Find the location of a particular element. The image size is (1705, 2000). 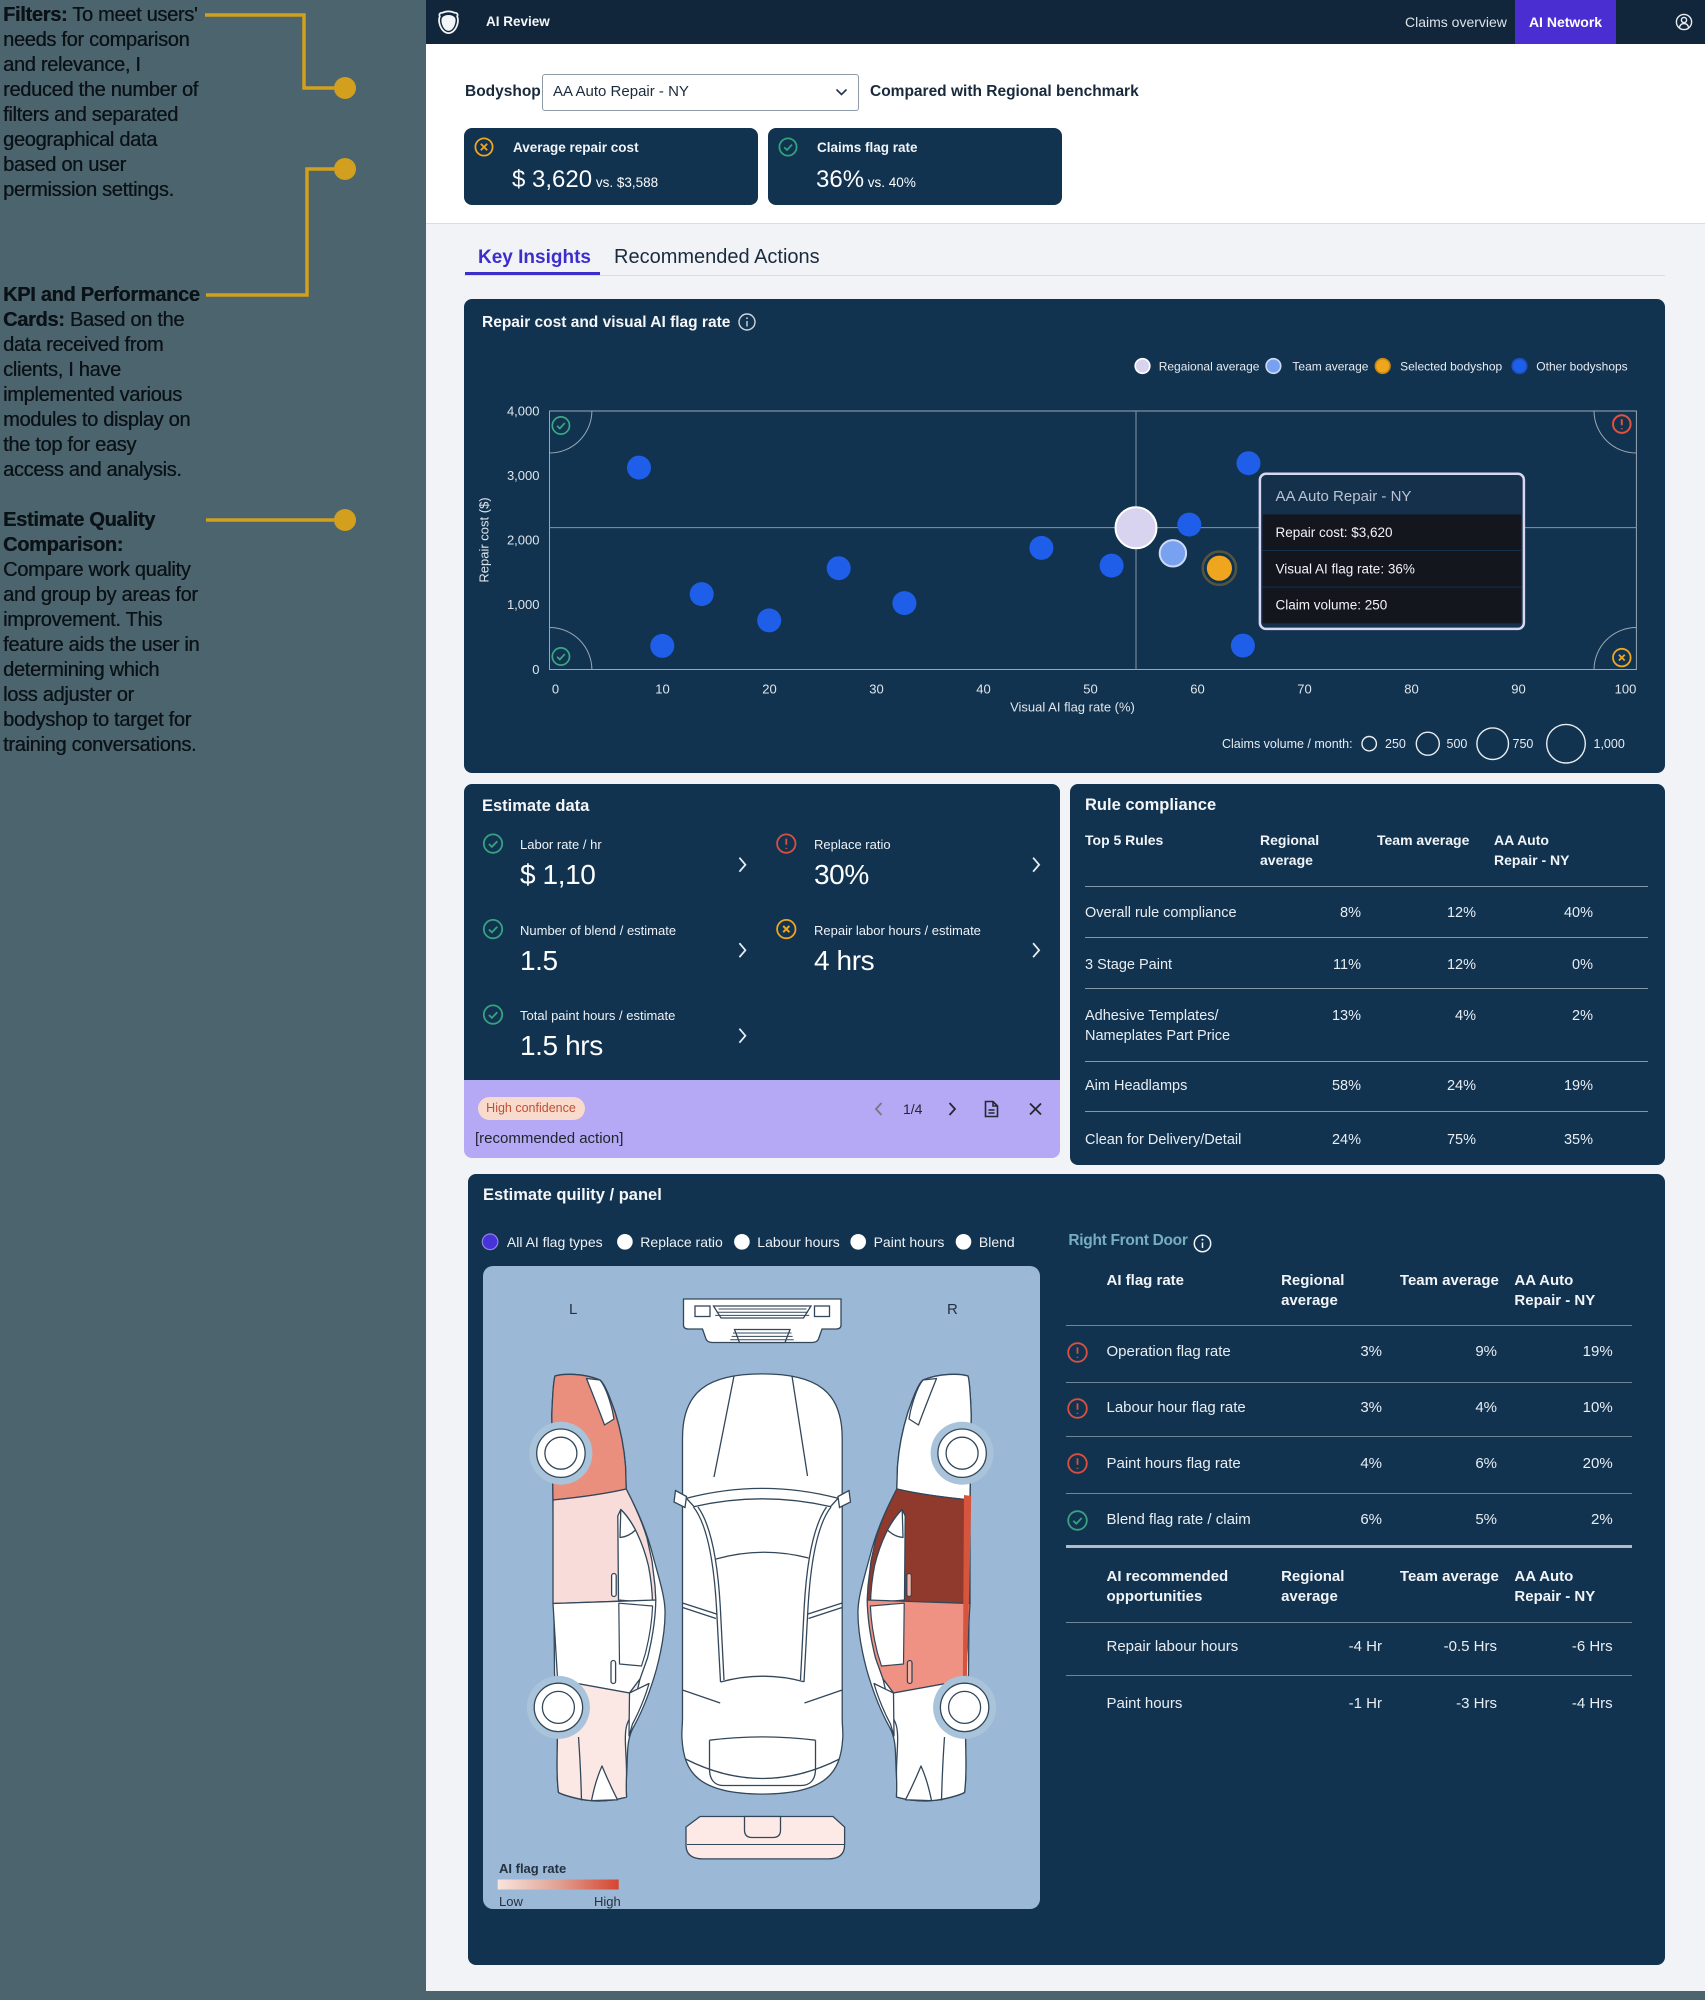

svg-text: 70 is located at coordinates (1304, 689).